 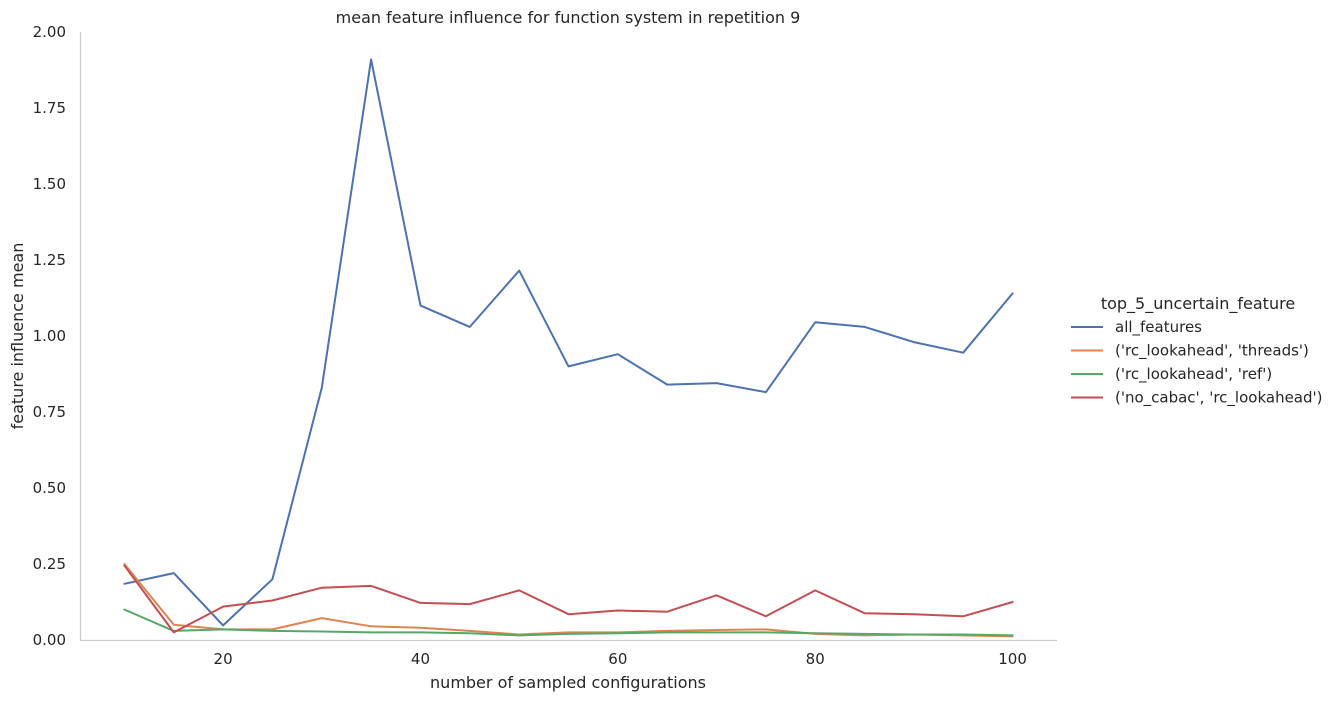 I want to click on legend-label-2: ('rc_lookahead', 'ref'), so click(x=1193, y=374).